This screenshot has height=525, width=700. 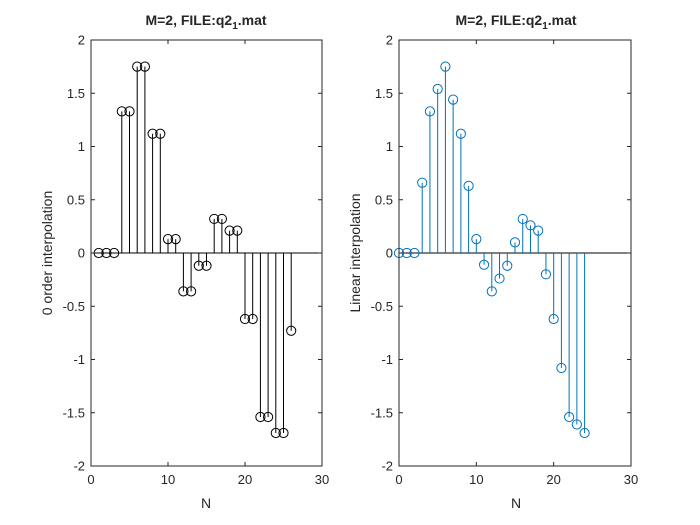 I want to click on right-plot-xlabel: N, so click(x=516, y=503).